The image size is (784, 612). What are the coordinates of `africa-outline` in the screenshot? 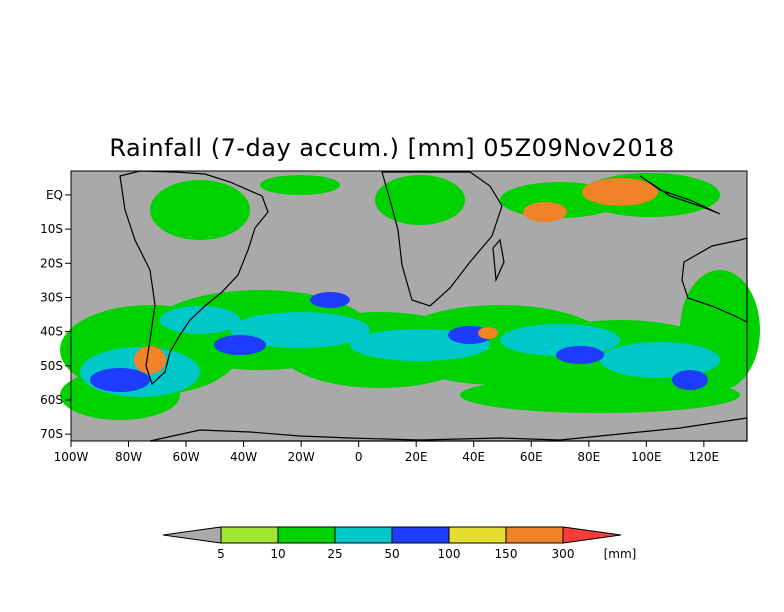 It's located at (442, 239).